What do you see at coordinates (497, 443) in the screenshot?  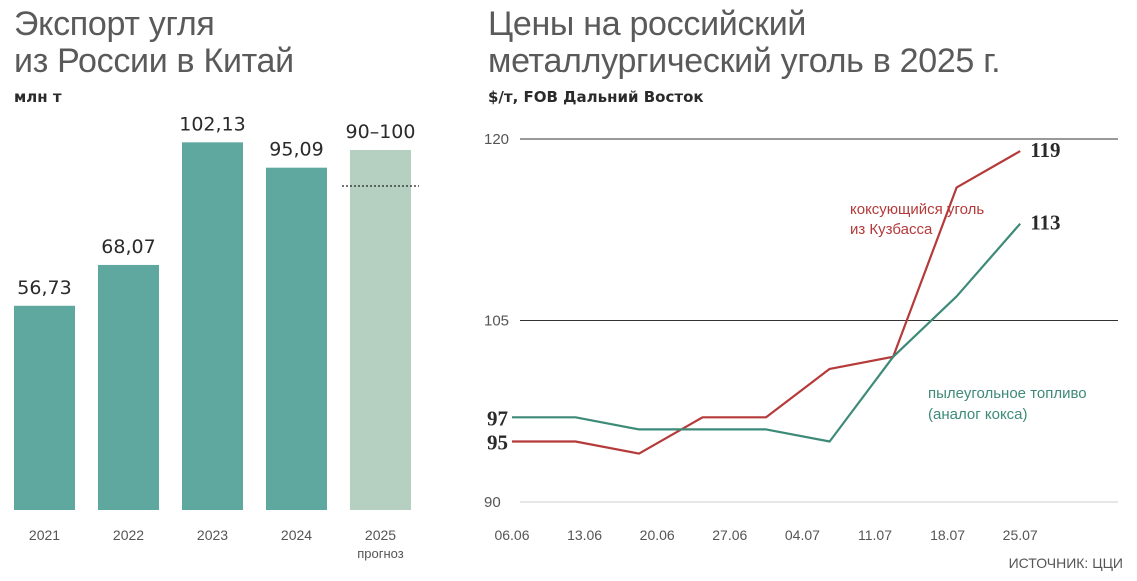 I see `series-start-label-0: 95` at bounding box center [497, 443].